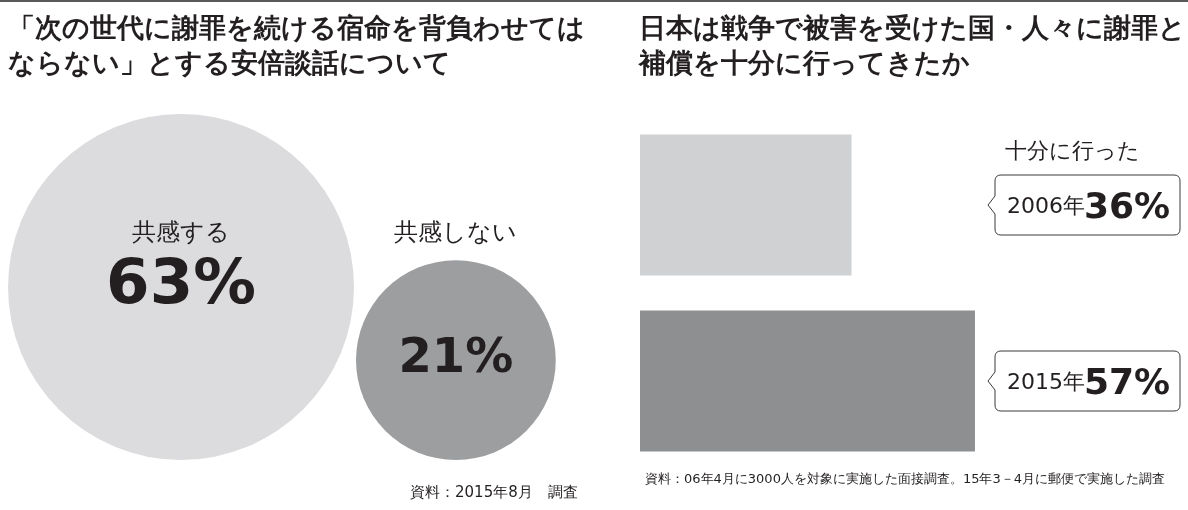 The height and width of the screenshot is (510, 1188). What do you see at coordinates (181, 281) in the screenshot?
I see `data-label: 63%` at bounding box center [181, 281].